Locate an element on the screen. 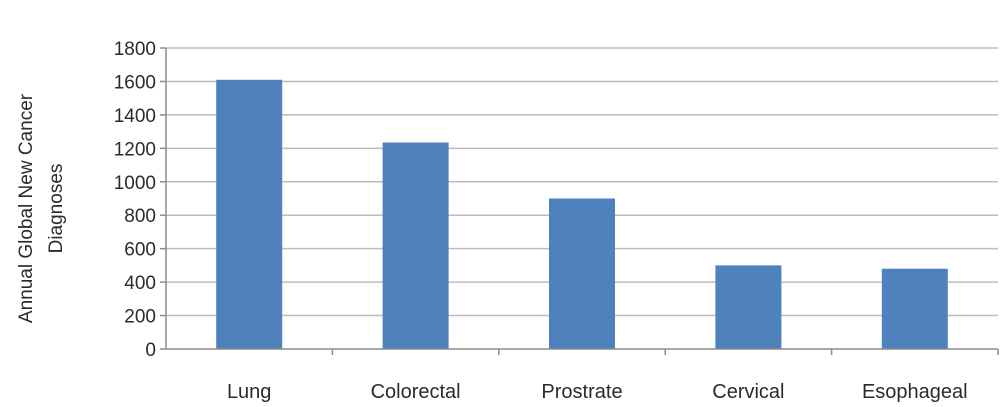  y-axis-title-line-2: Diagnoses is located at coordinates (56, 209).